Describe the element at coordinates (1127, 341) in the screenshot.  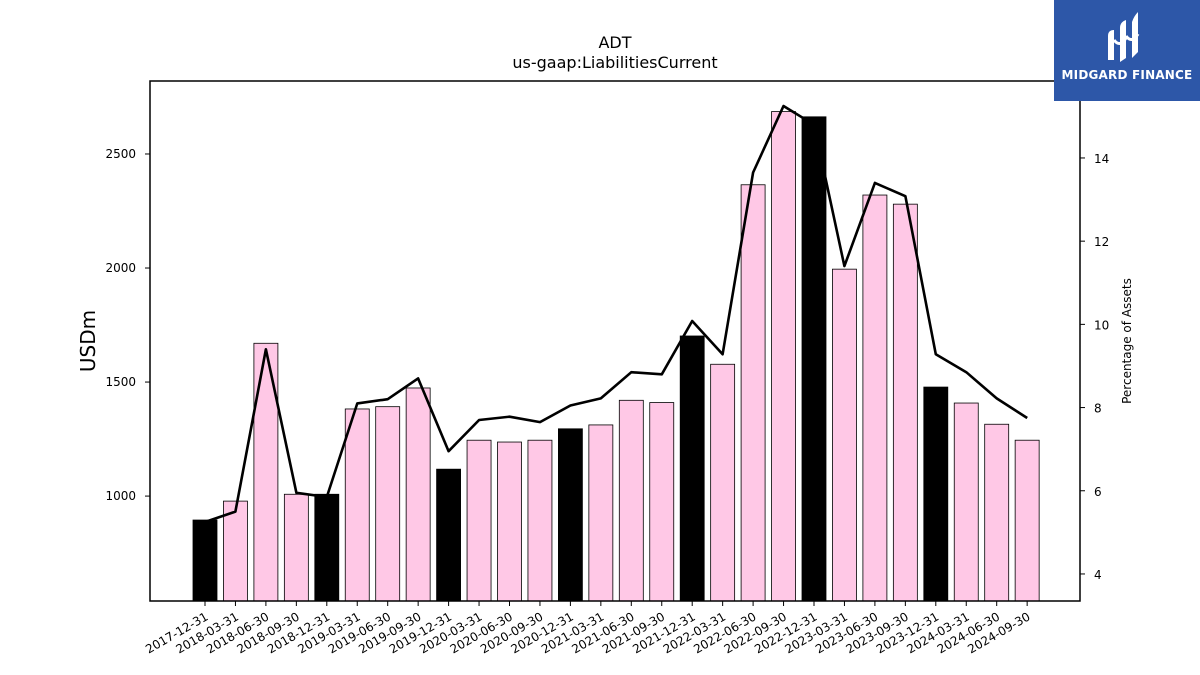
I see `y2-axis-label: Percentage of Assets` at that location.